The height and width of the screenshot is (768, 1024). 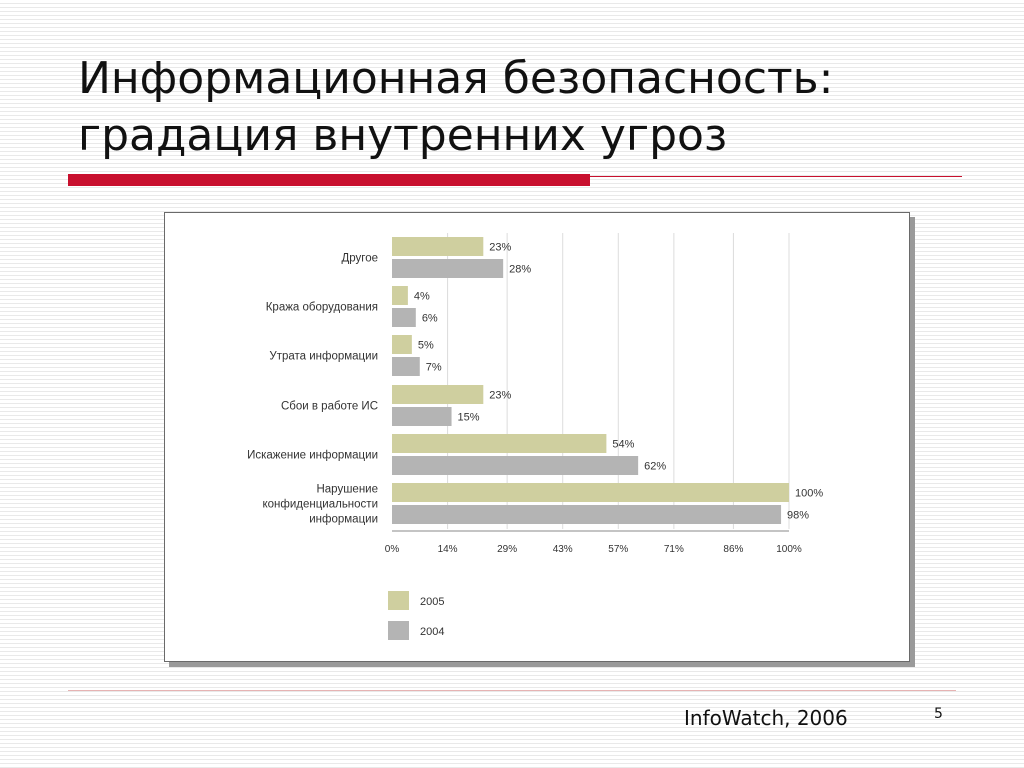 I want to click on slide-number: 5, so click(x=938, y=714).